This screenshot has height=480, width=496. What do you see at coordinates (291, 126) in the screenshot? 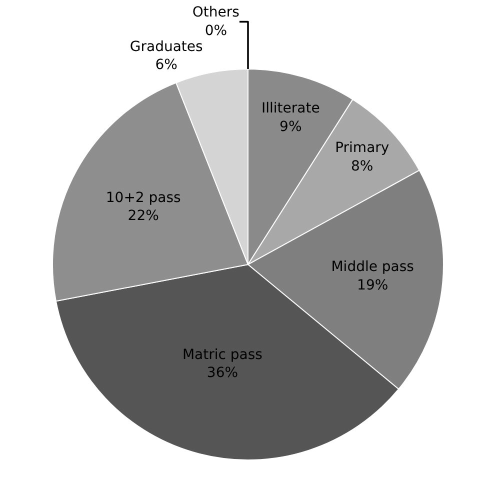
I see `data-label: 9%` at bounding box center [291, 126].